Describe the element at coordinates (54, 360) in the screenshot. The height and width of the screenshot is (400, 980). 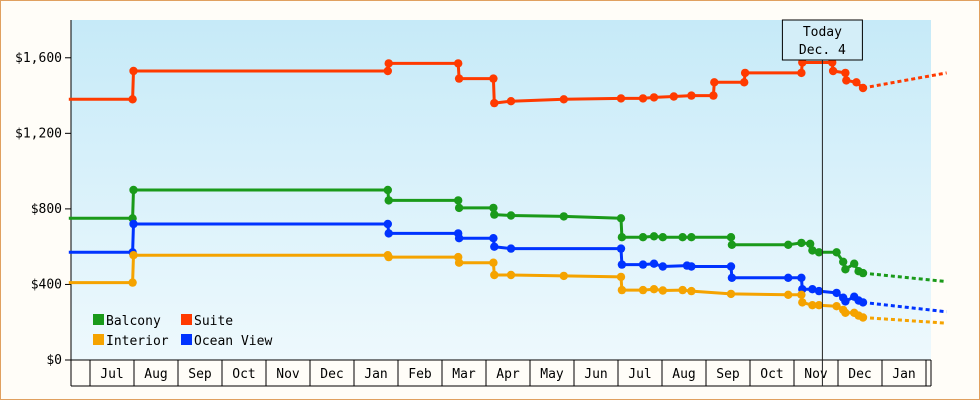
I see `y-tick-label: $0` at that location.